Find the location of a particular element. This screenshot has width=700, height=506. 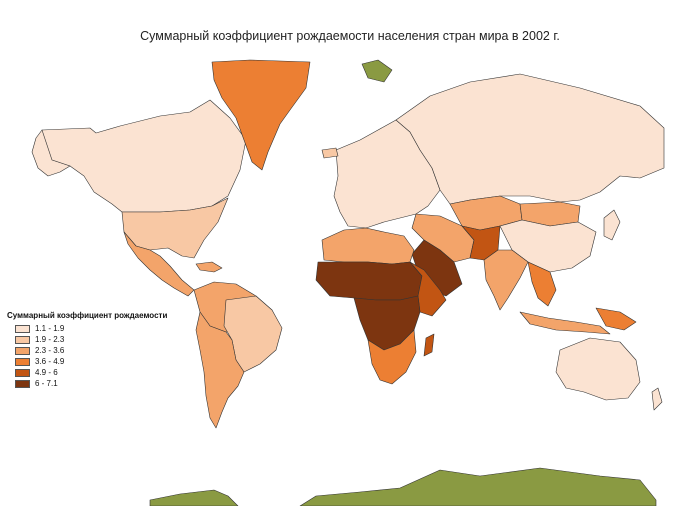

legend-item: 4.9 - 6 is located at coordinates (91, 372).